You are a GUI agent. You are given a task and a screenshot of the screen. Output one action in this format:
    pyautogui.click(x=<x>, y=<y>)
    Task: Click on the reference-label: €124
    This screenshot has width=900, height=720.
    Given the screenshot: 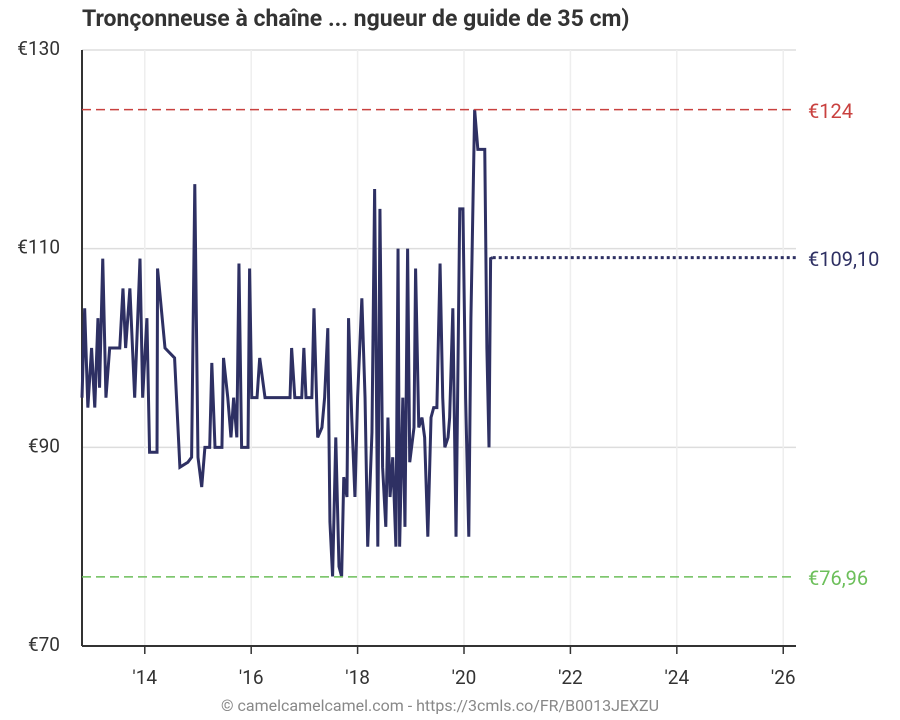 What is the action you would take?
    pyautogui.click(x=830, y=111)
    